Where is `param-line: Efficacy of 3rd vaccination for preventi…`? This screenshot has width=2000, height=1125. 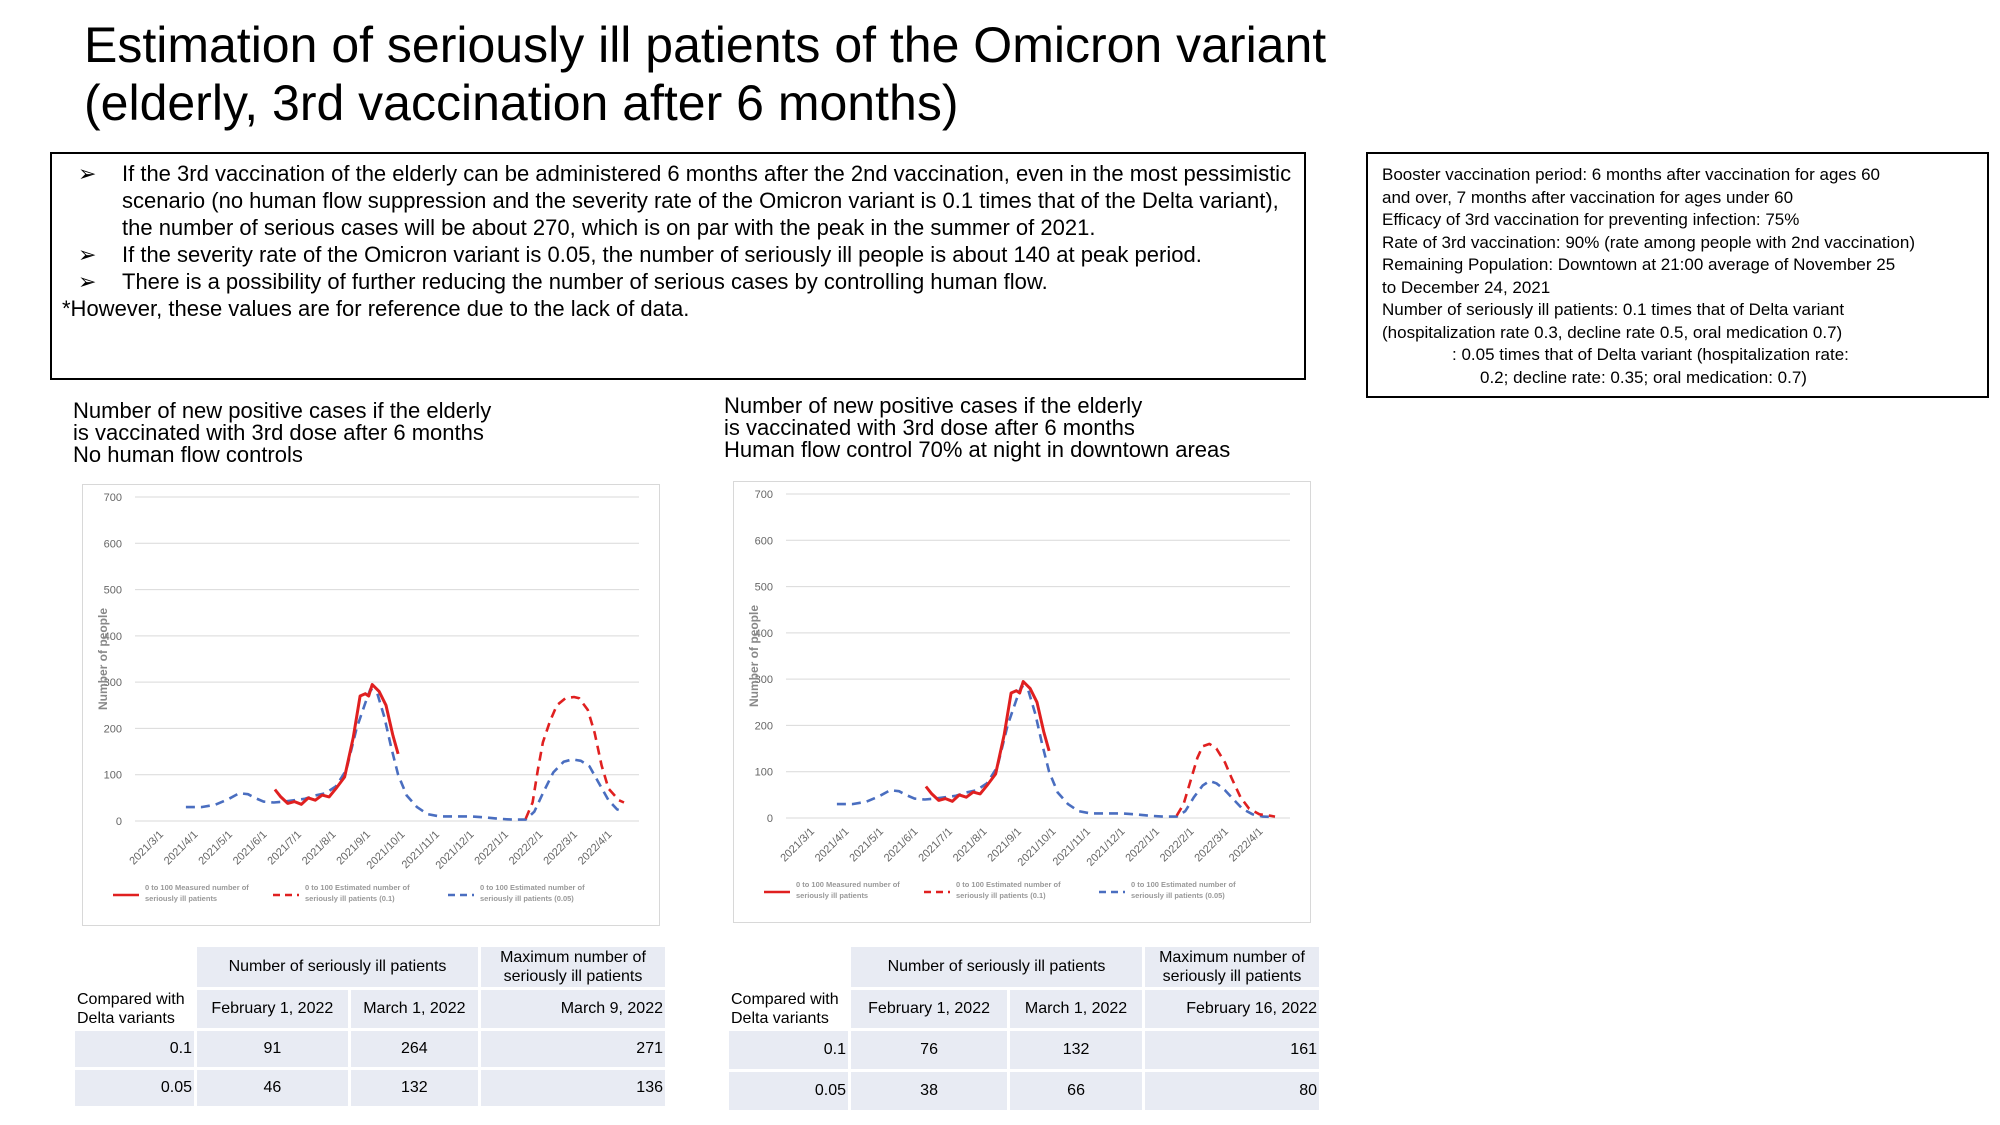
param-line: Efficacy of 3rd vaccination for preventi… is located at coordinates (1591, 219).